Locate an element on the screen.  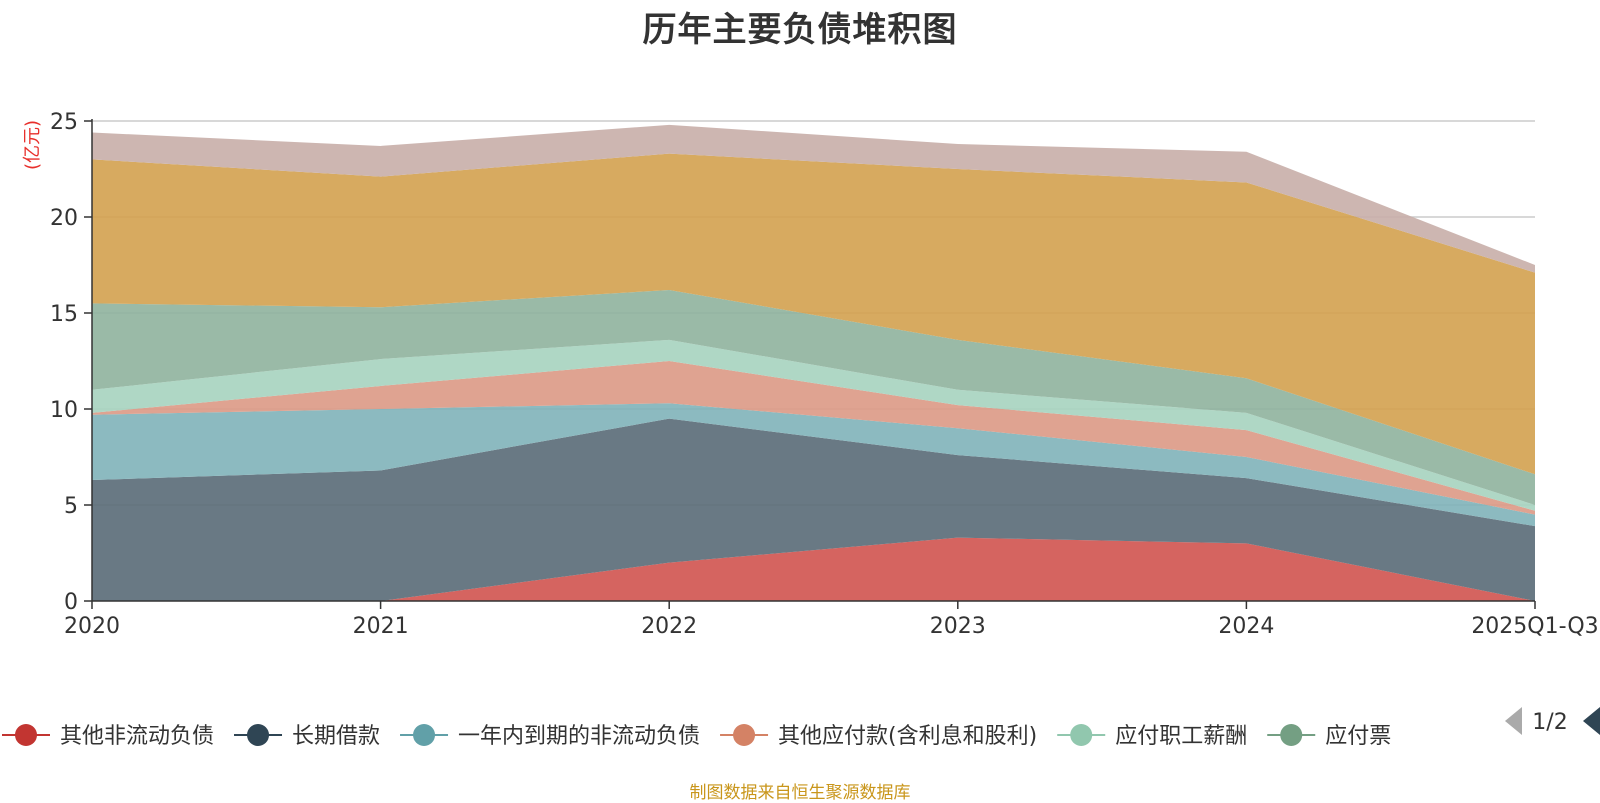
legend-item-label: 应付票 is located at coordinates (1358, 736).